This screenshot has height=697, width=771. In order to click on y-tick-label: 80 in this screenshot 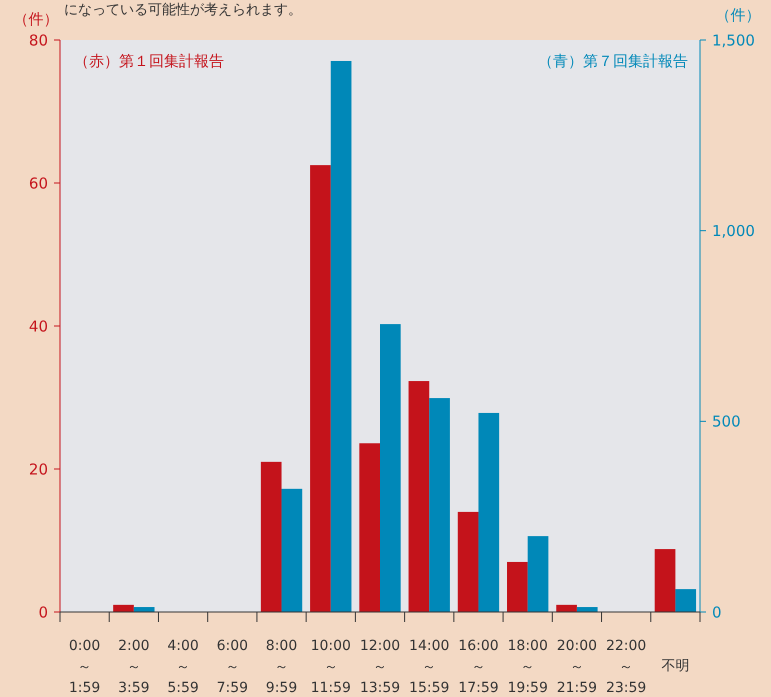, I will do `click(38, 40)`.